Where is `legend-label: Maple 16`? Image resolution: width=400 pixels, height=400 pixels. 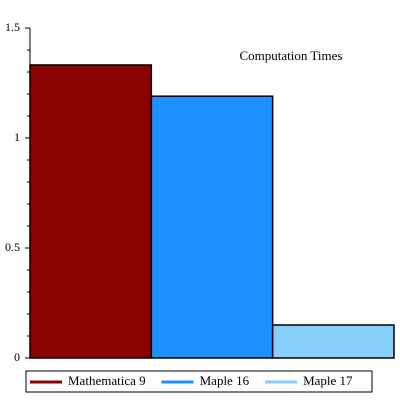 legend-label: Maple 16 is located at coordinates (225, 380).